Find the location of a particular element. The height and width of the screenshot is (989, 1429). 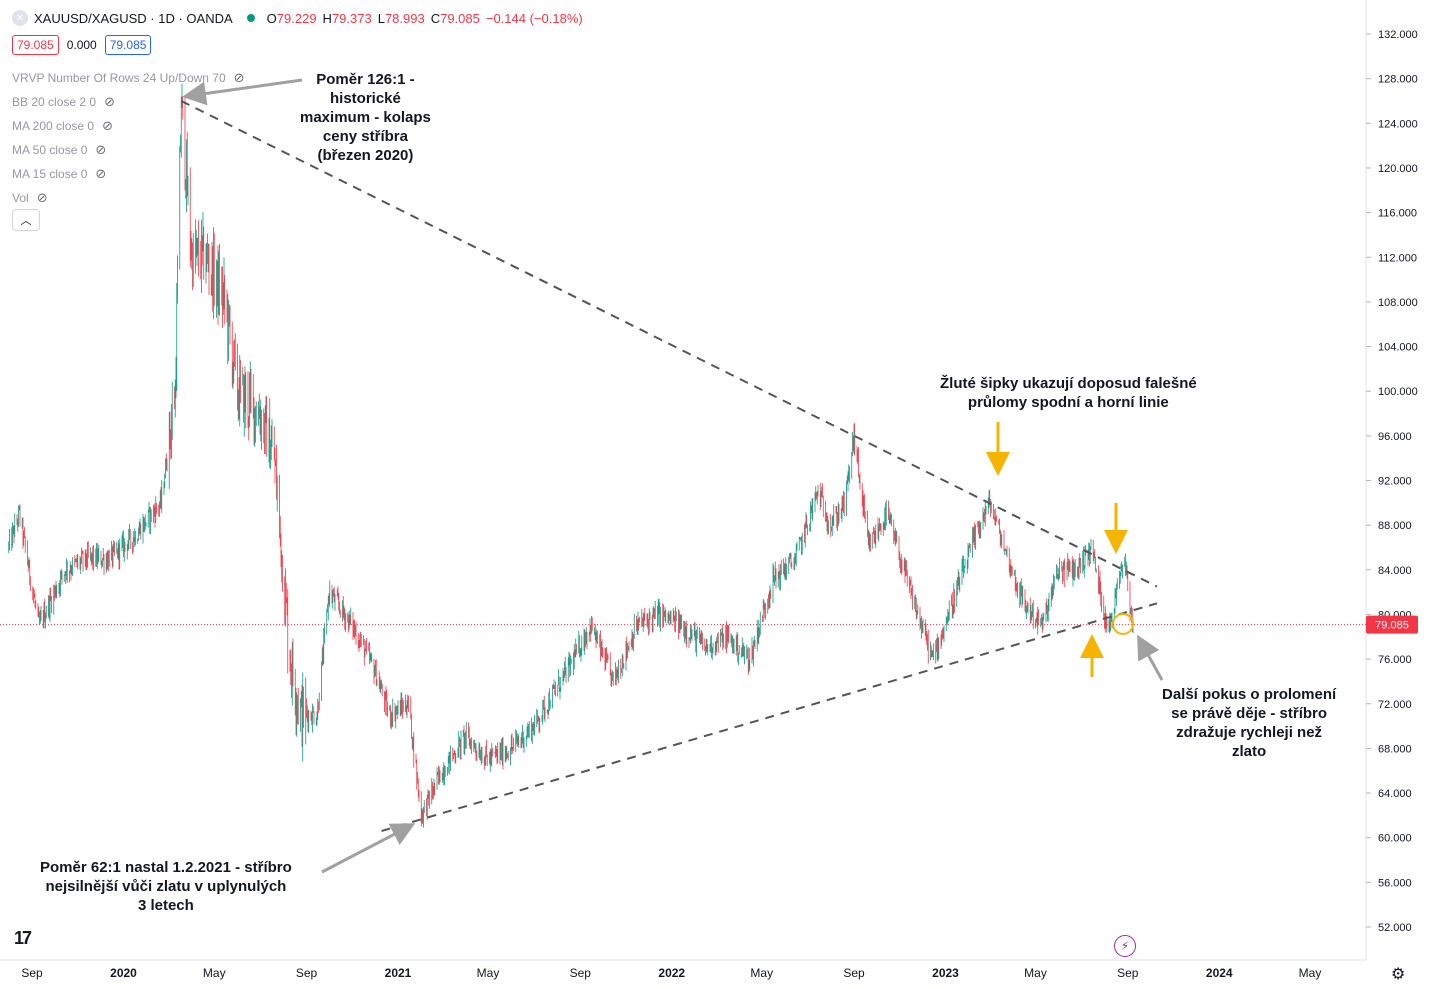

indicator-label: BB 20 close 2 0 is located at coordinates (54, 102).